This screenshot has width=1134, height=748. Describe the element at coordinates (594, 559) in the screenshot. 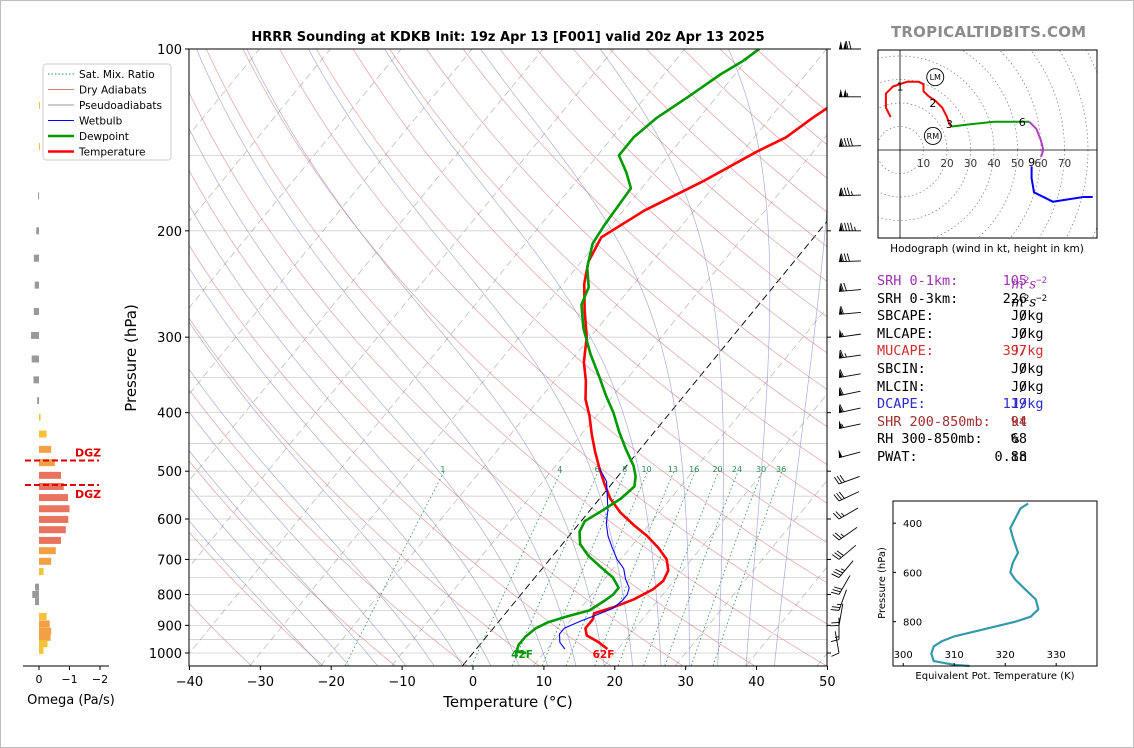

I see `series-wetbulb-line` at that location.